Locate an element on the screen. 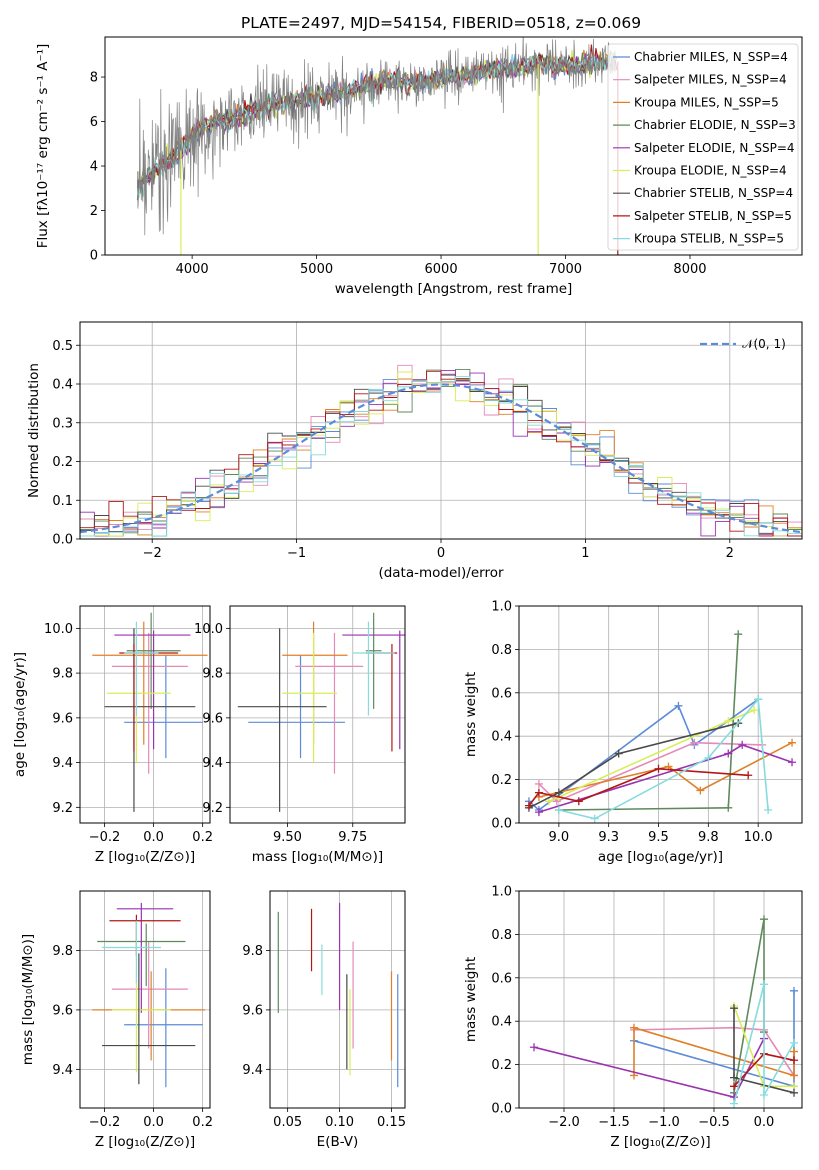 The width and height of the screenshot is (819, 1170). legend-entry: Chabrier ELODIE, N_SSP=3 is located at coordinates (715, 125).